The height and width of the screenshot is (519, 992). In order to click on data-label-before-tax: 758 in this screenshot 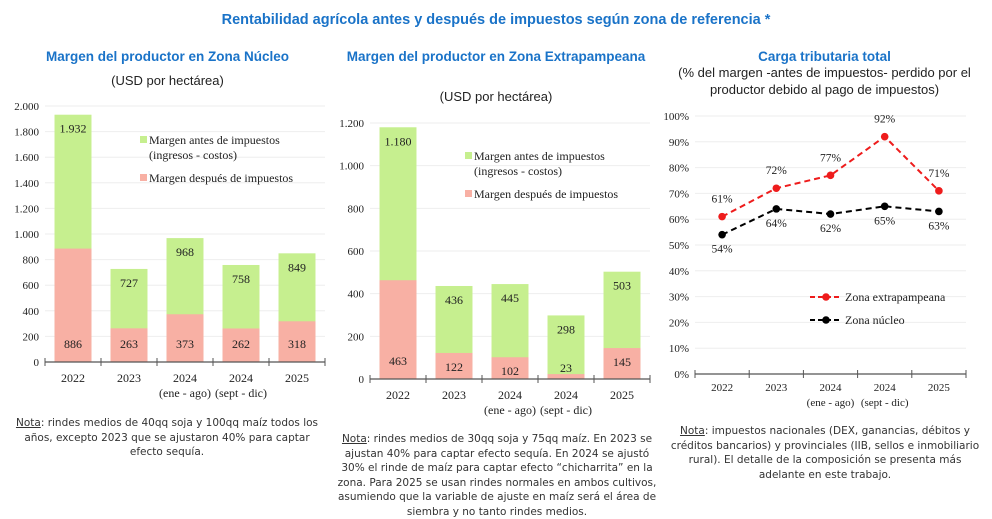, I will do `click(241, 279)`.